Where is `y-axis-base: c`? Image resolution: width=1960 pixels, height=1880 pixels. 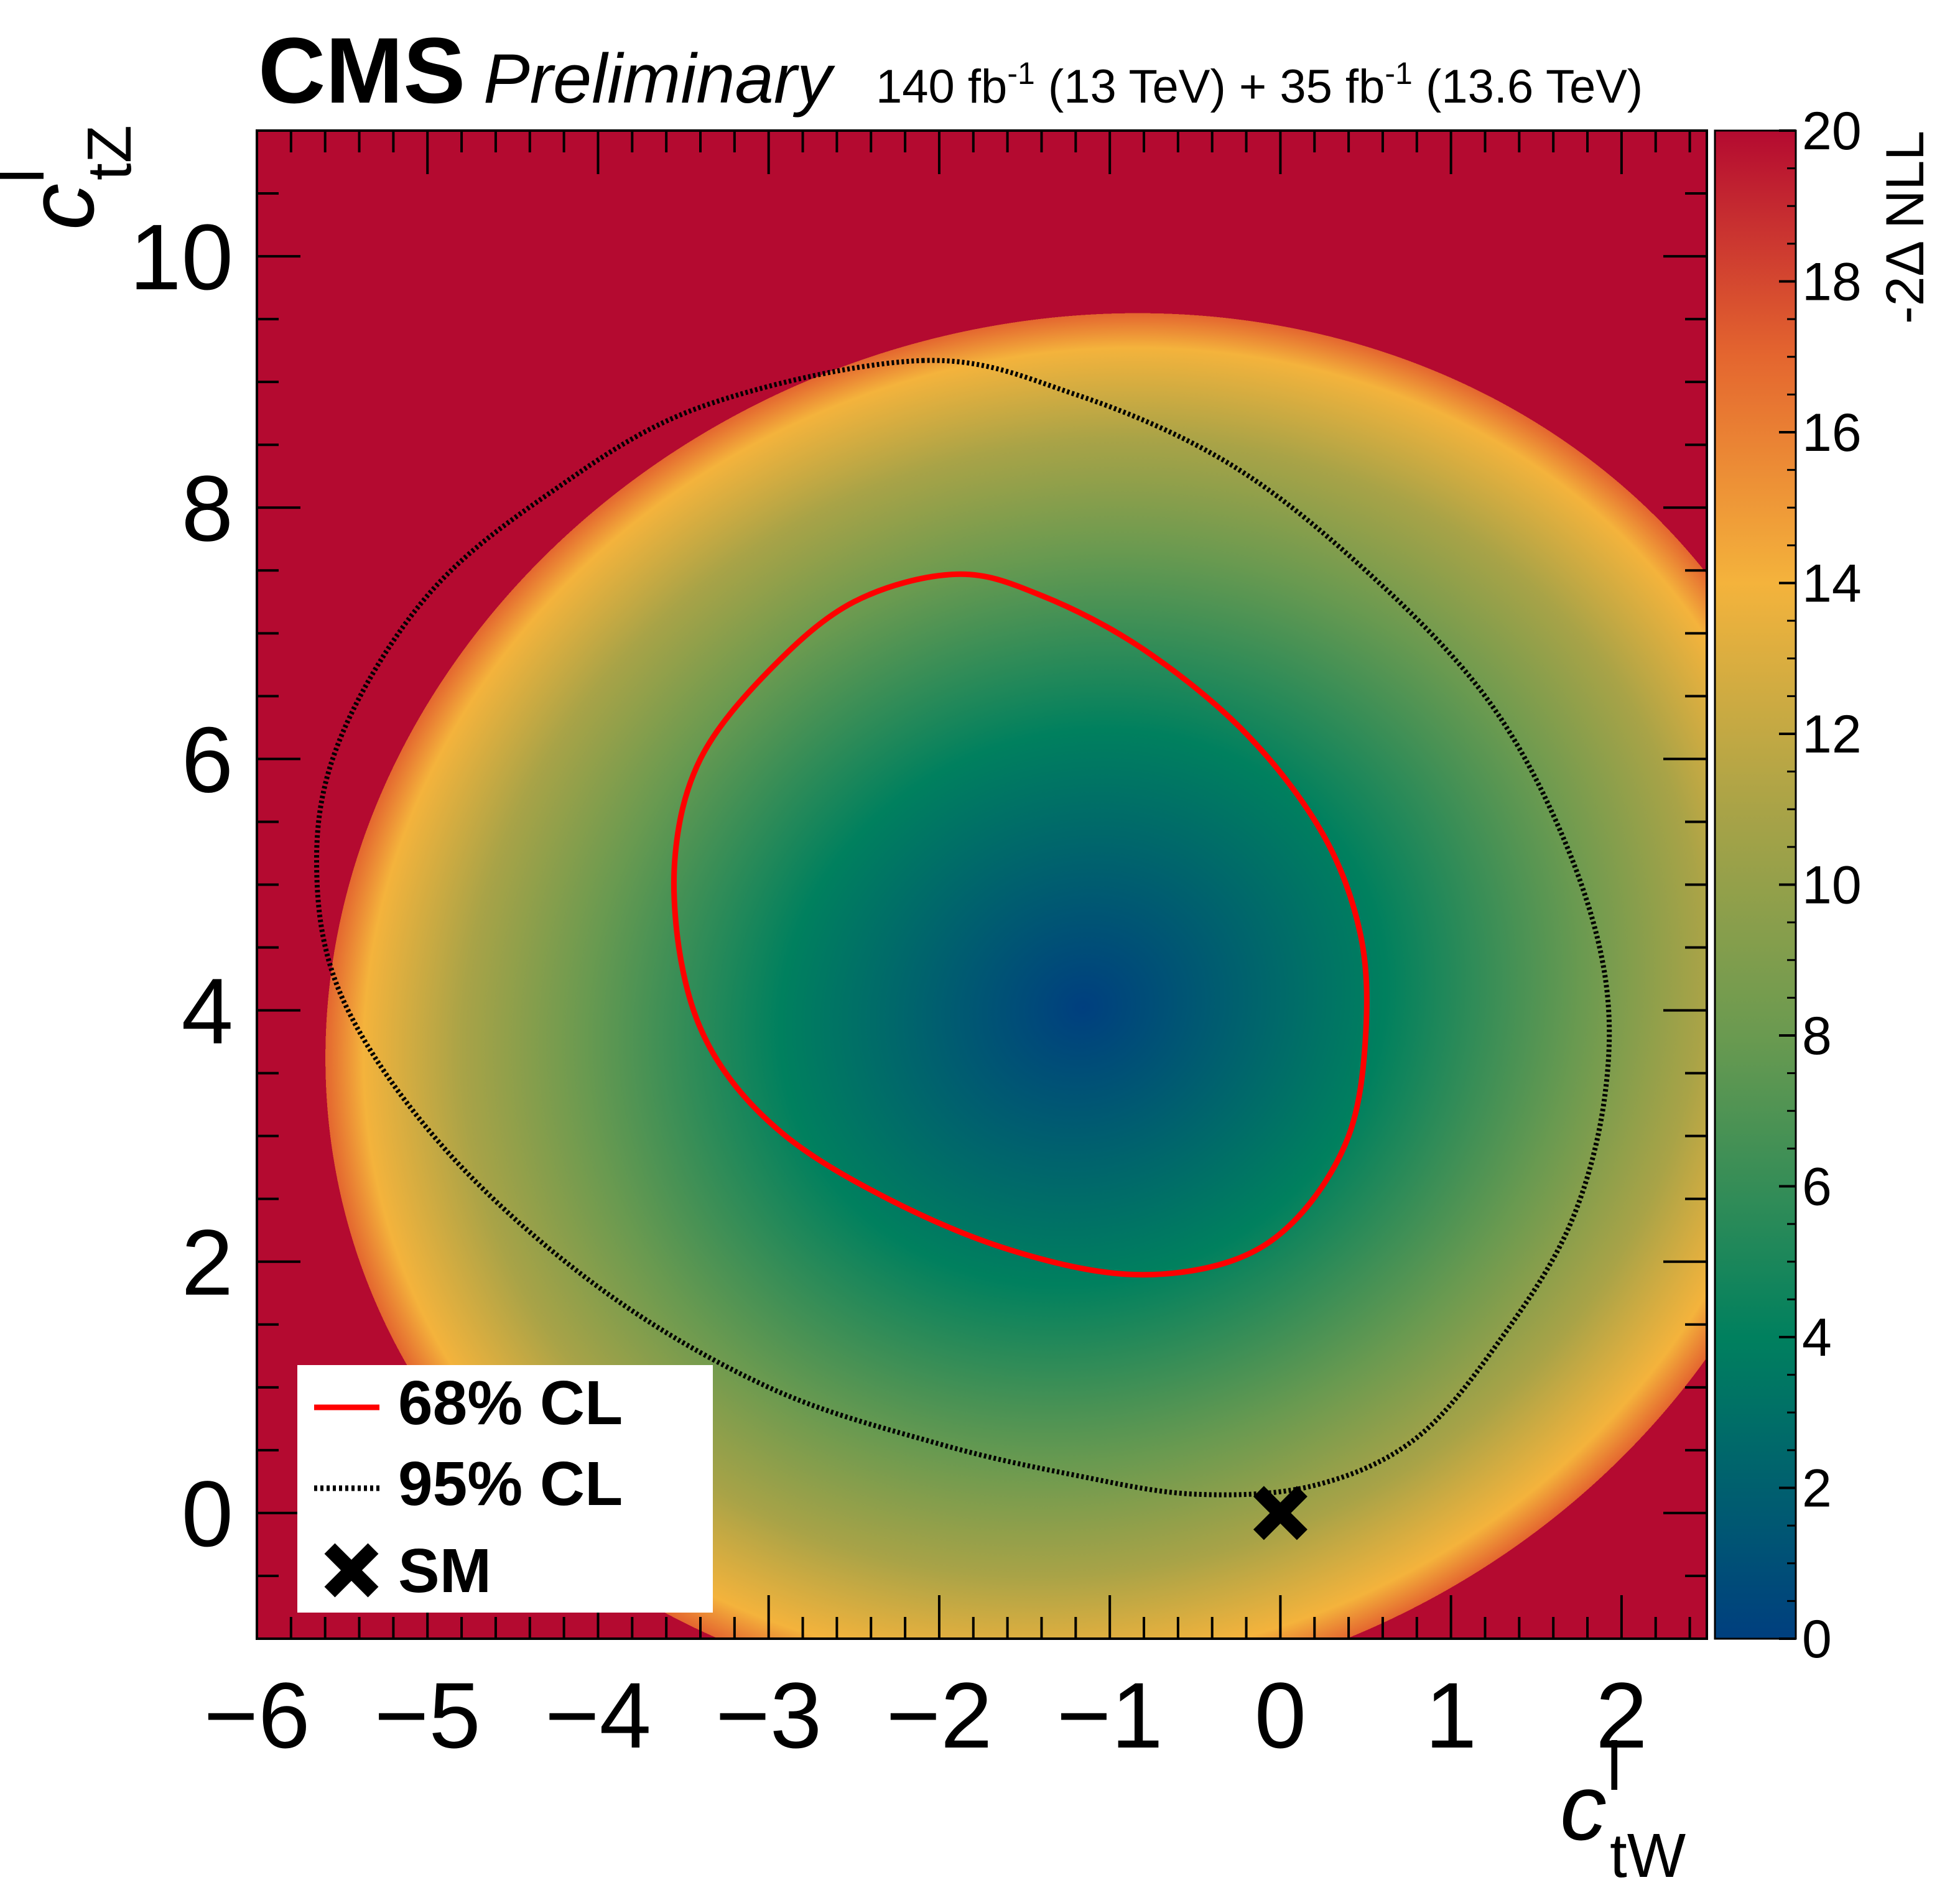
y-axis-base: c is located at coordinates (61, 206).